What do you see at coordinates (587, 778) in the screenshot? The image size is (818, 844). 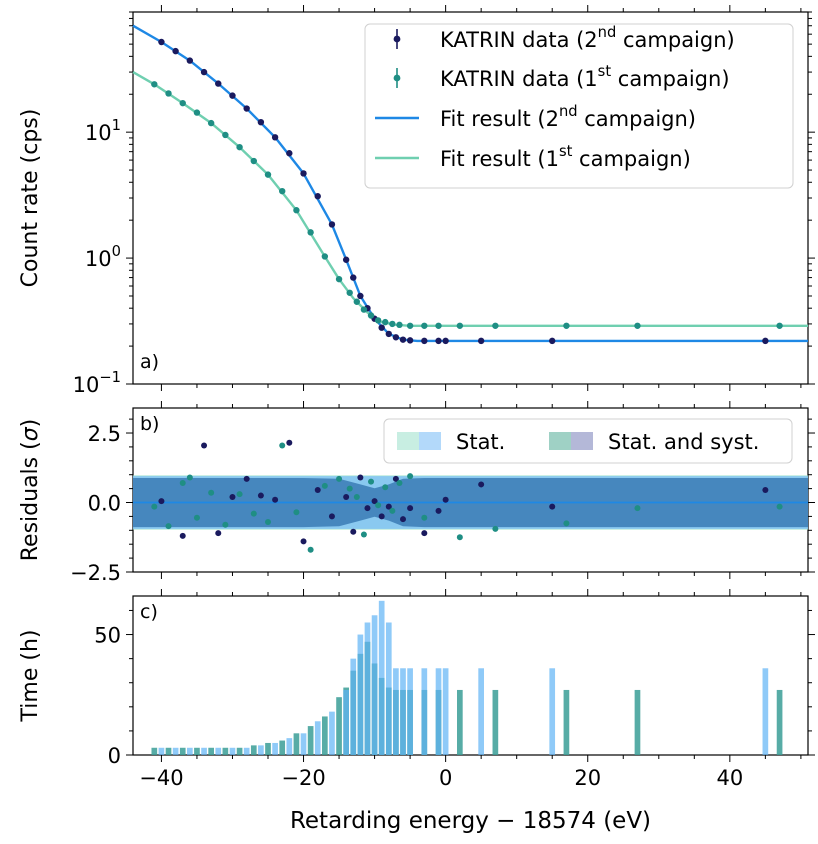 I see `panel-c-xtick-label: 20` at bounding box center [587, 778].